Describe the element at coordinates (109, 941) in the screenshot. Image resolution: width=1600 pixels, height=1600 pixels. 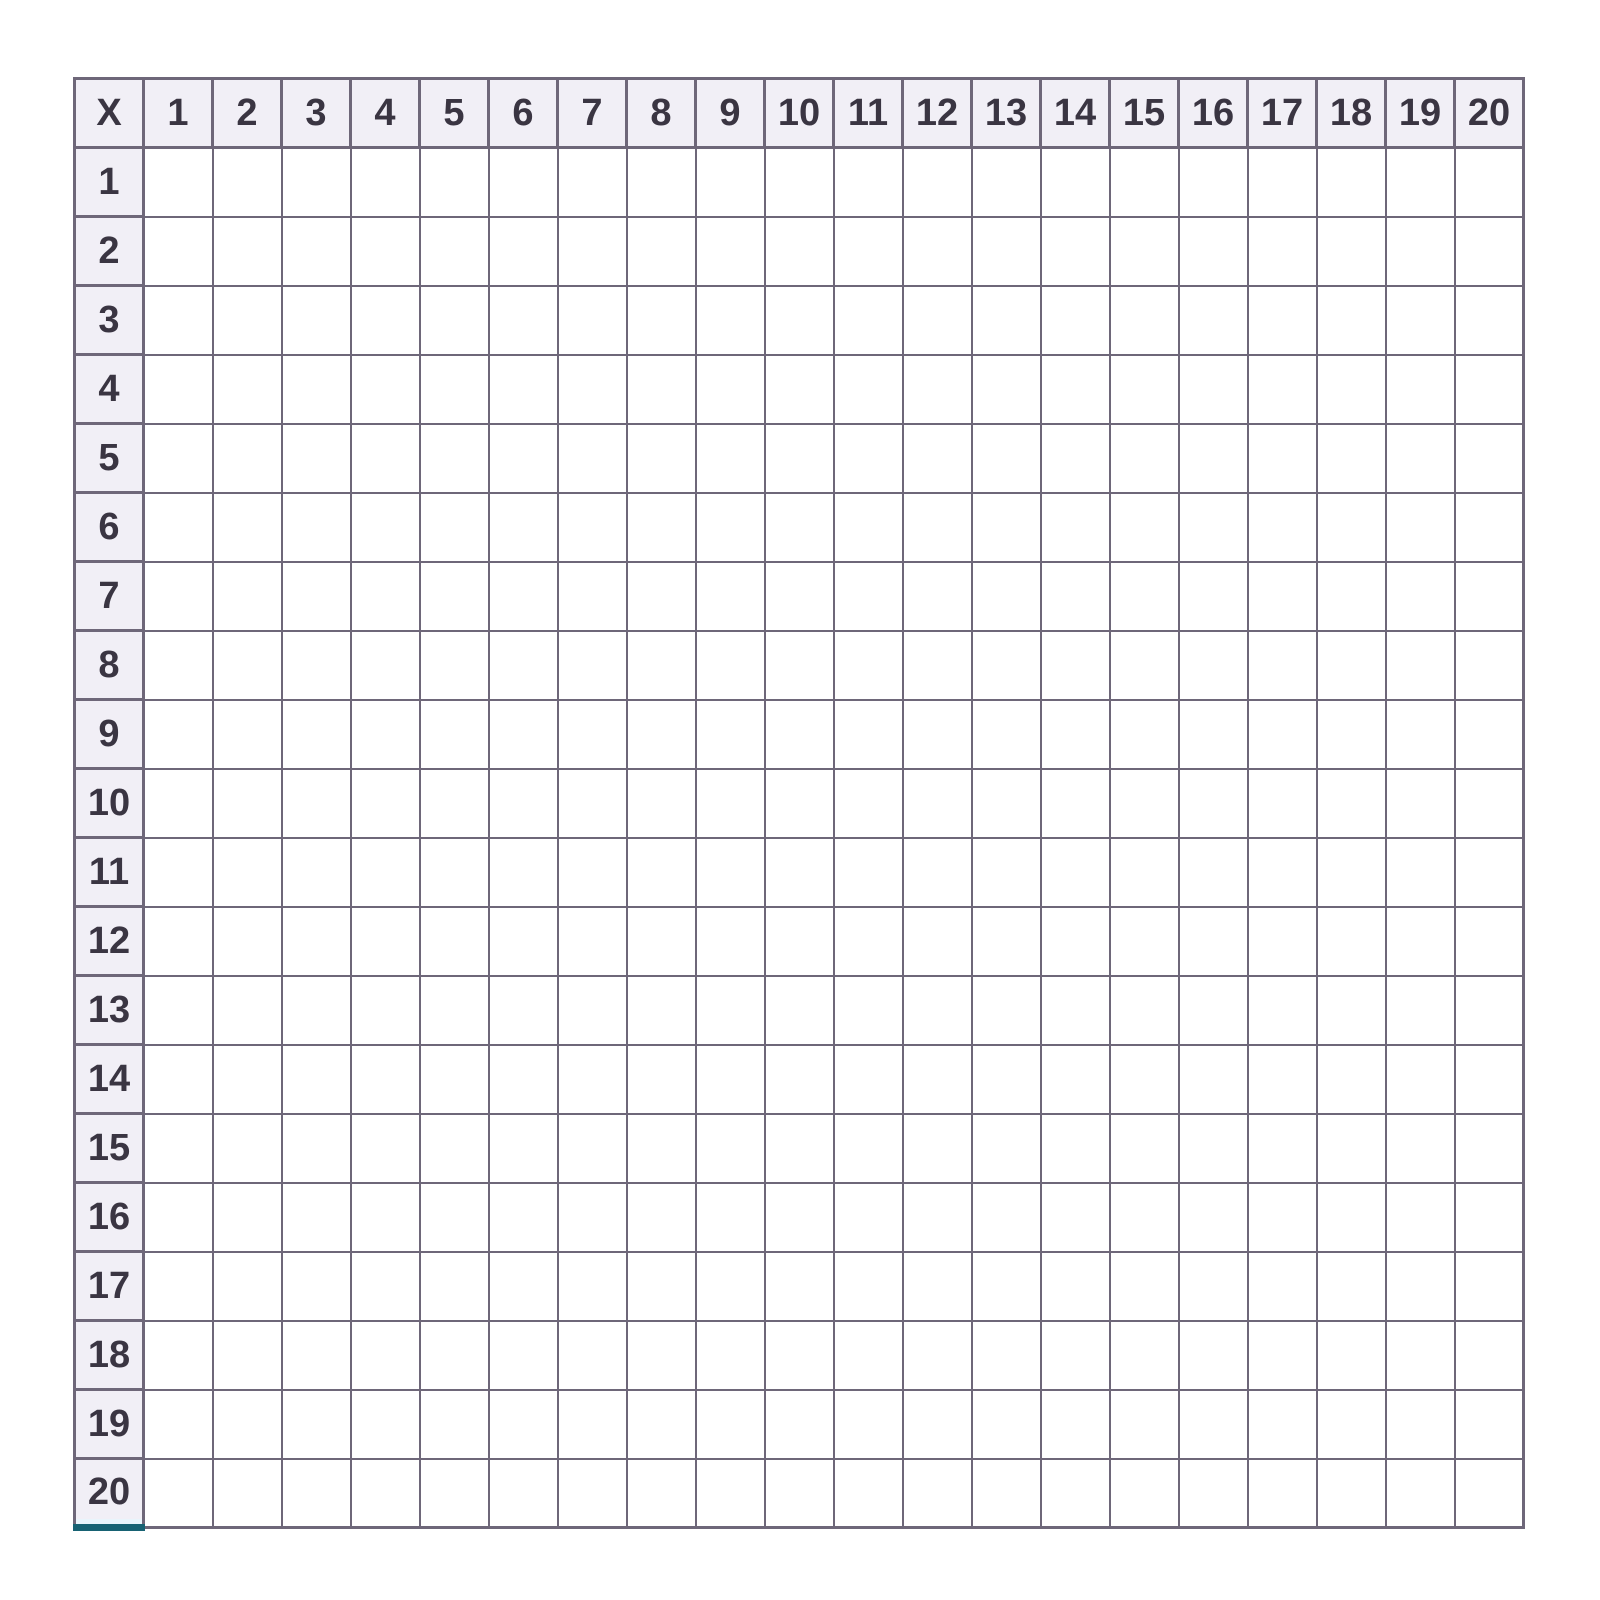
I see `row-header-12: 12` at that location.